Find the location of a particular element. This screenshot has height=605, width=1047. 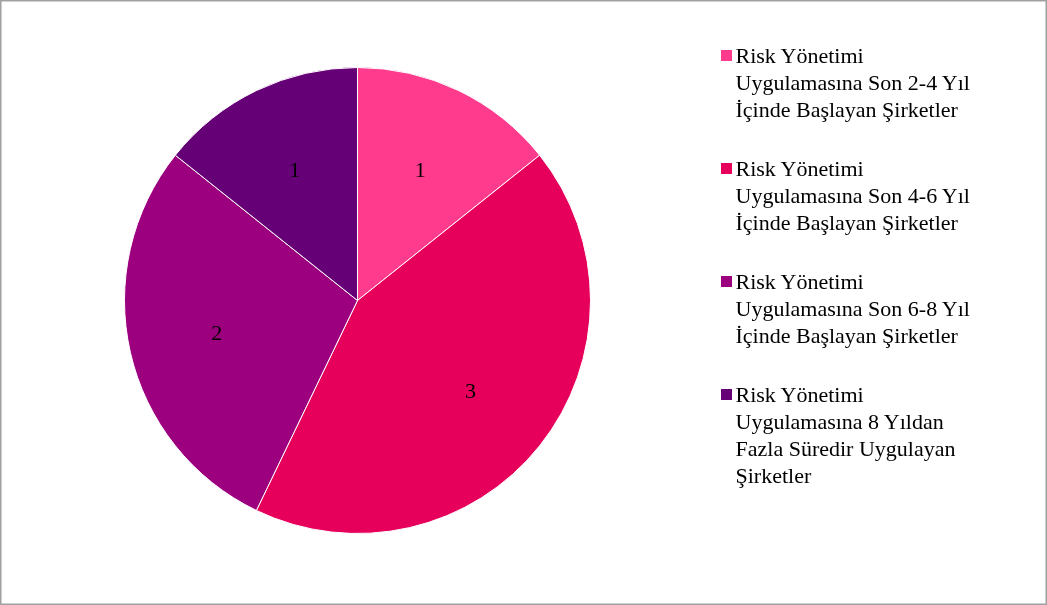

data-label: 3 is located at coordinates (470, 390).